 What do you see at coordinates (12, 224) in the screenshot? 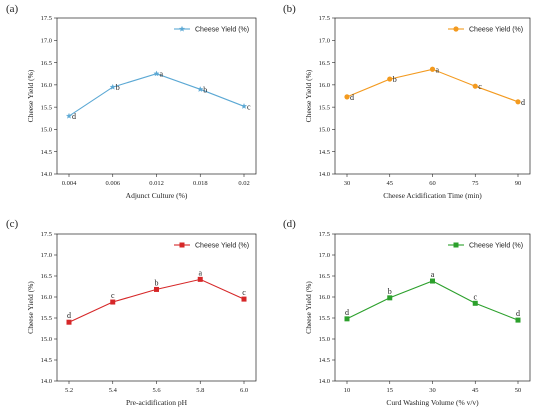
I see `panel-letter: (c)` at bounding box center [12, 224].